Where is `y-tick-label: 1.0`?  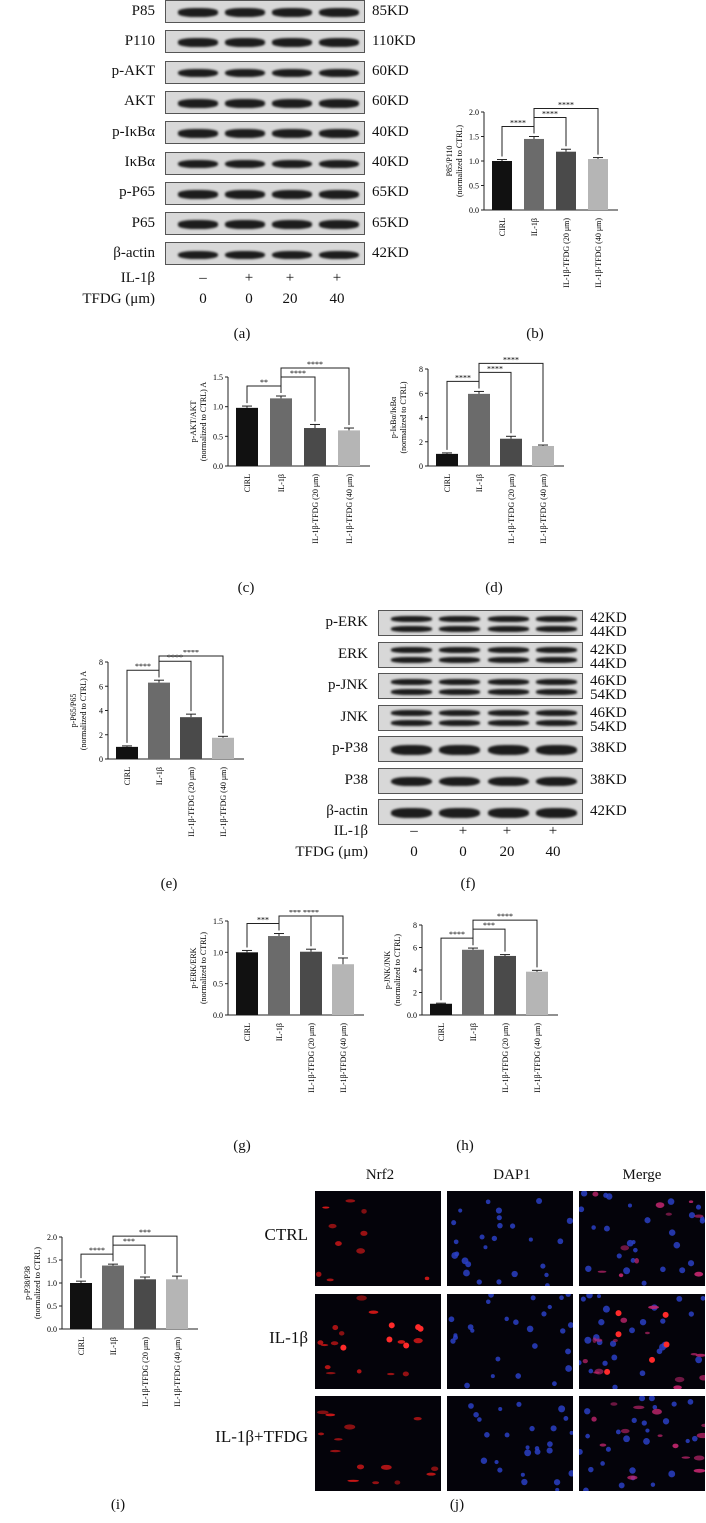
y-tick-label: 1.0 is located at coordinates (52, 1283).